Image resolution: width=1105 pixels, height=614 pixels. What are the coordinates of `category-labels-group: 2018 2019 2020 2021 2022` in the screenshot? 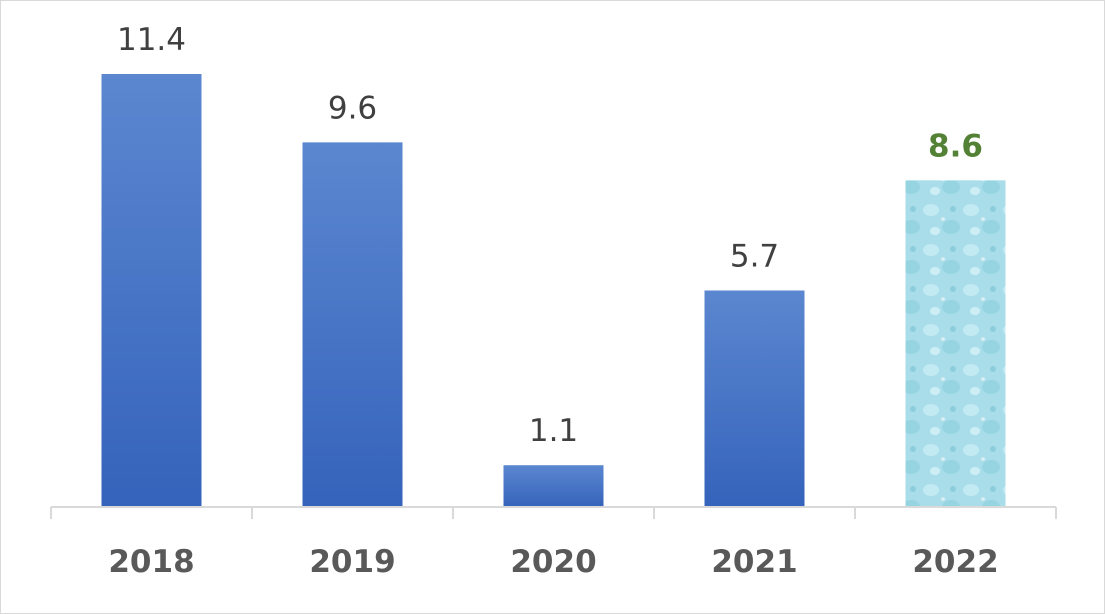 It's located at (553, 562).